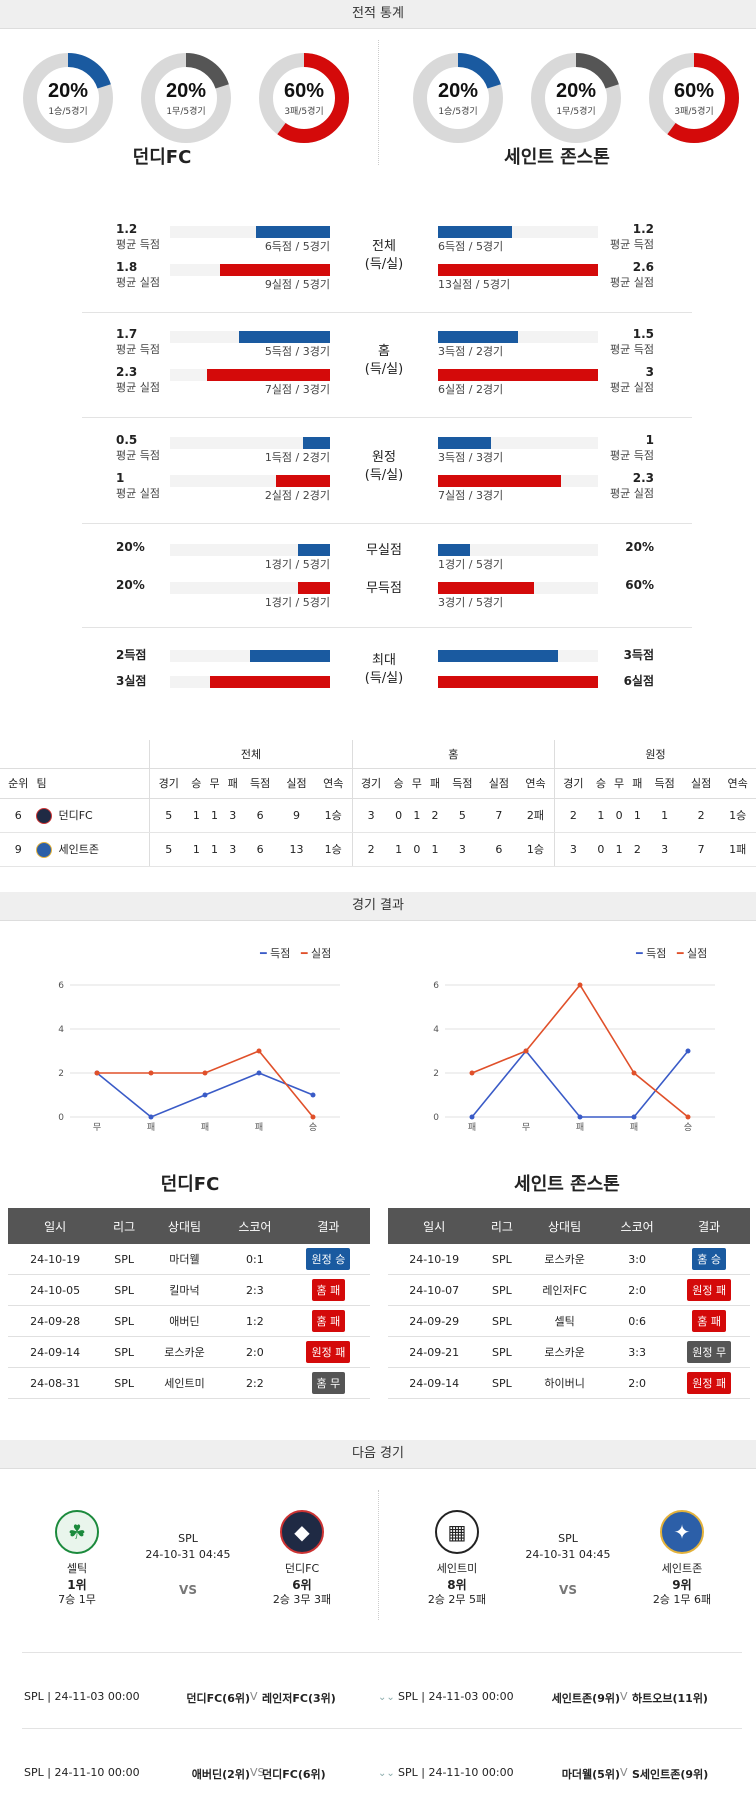 Image resolution: width=756 pixels, height=1810 pixels. I want to click on away-bar-caption: 7실점 / 3경기, so click(471, 495).